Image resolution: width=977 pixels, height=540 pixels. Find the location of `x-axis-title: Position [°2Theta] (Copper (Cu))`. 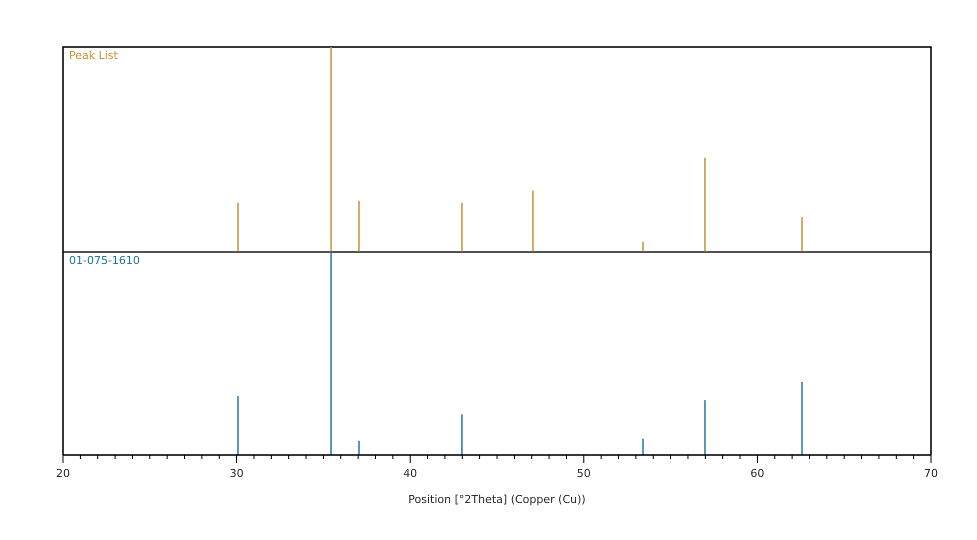

x-axis-title: Position [°2Theta] (Copper (Cu)) is located at coordinates (497, 499).